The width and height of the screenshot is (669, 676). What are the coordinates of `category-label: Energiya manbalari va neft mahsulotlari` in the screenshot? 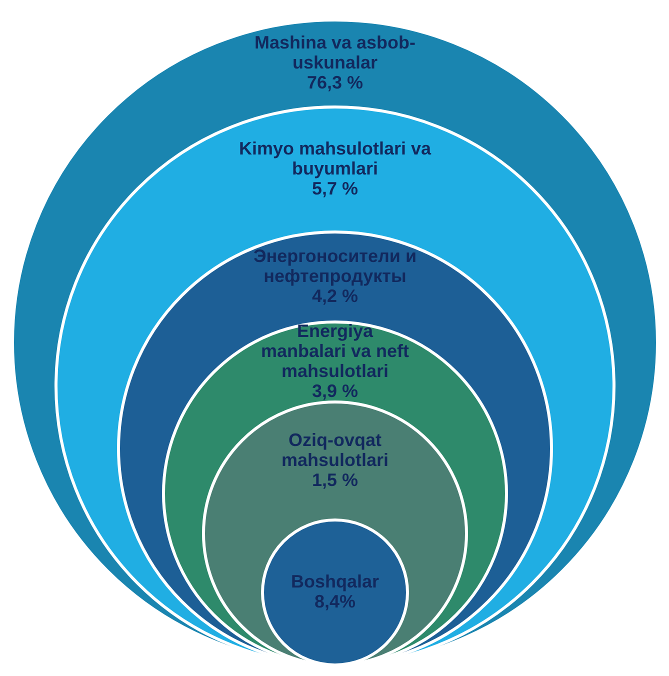 It's located at (335, 350).